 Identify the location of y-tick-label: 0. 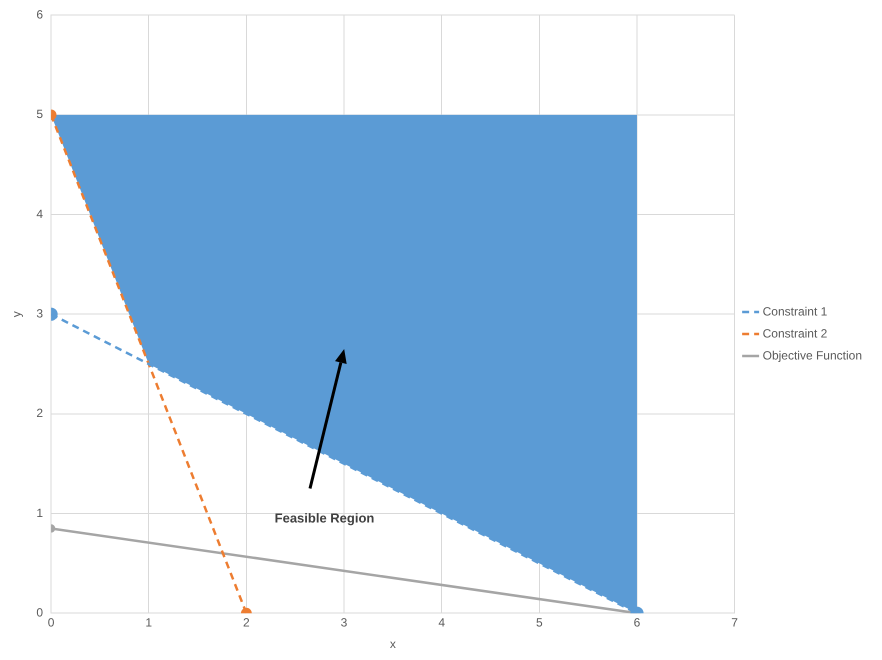
(40, 613).